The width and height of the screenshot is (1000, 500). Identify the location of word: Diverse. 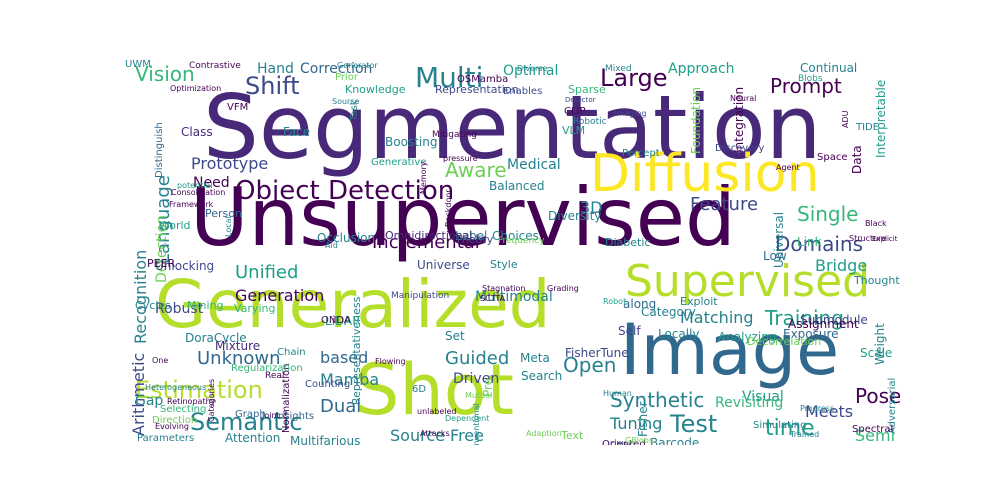
(532, 68).